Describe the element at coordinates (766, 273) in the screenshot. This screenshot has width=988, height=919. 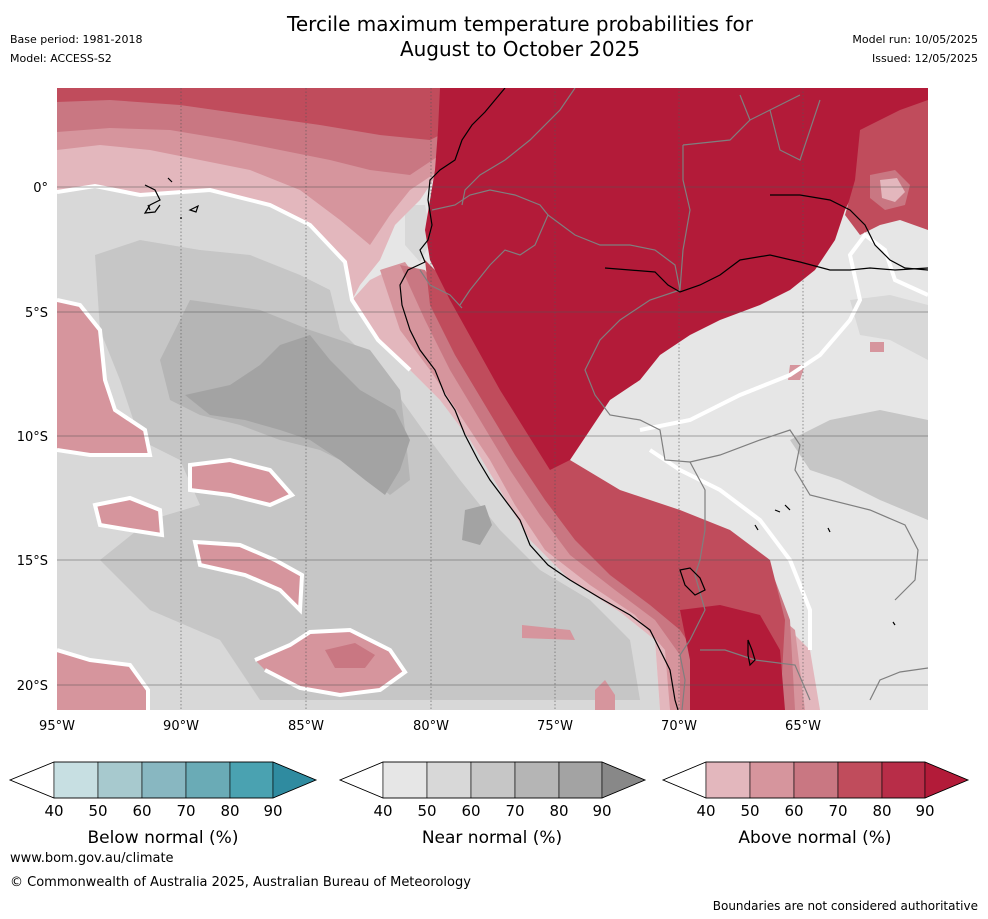
I see `amazon-river` at that location.